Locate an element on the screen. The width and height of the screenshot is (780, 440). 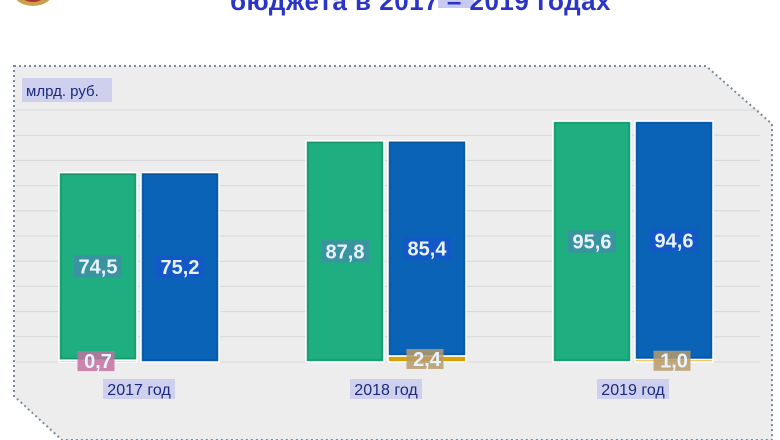
unit-label-group: млрд. руб. is located at coordinates (67, 90).